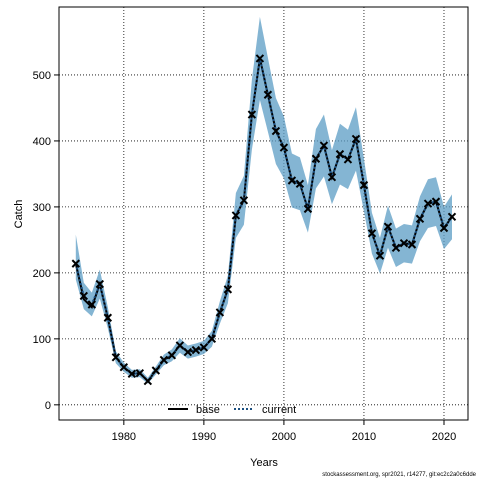 This screenshot has height=480, width=480. Describe the element at coordinates (42, 142) in the screenshot. I see `y-tick-label: 400` at that location.